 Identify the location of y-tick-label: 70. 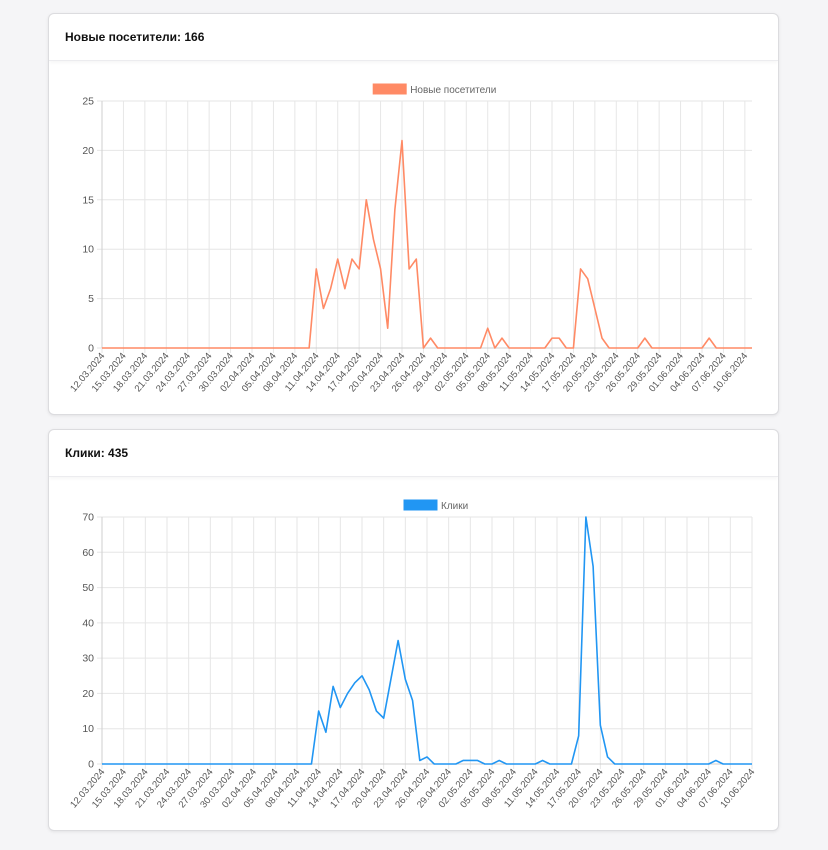
(88, 518).